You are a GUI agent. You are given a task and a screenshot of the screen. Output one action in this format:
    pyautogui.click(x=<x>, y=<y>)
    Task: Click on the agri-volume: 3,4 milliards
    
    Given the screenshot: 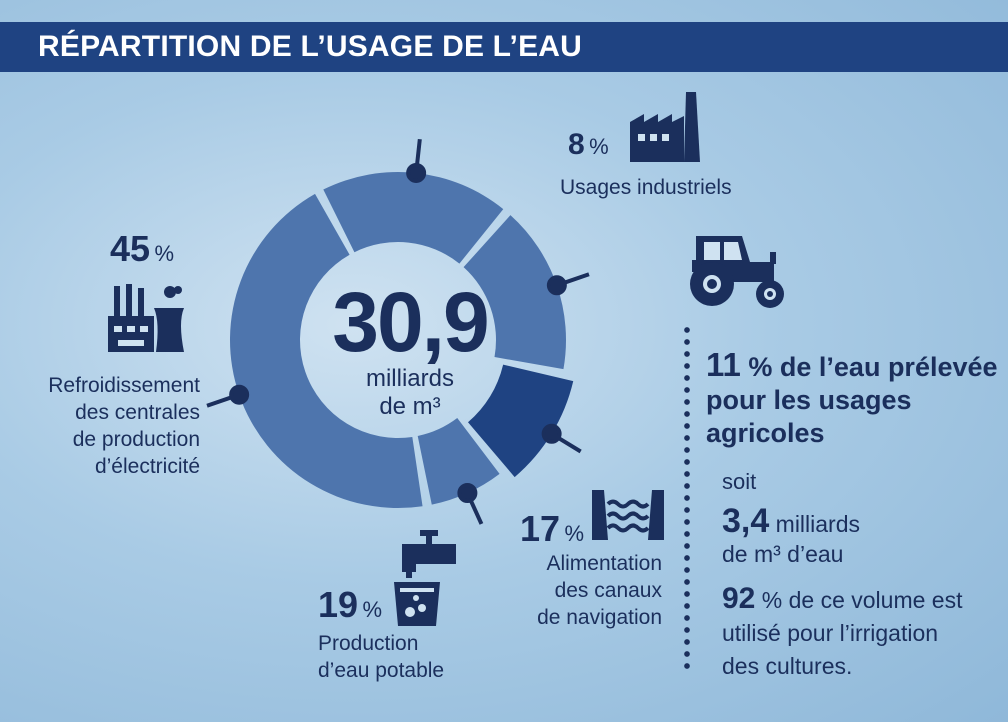 What is the action you would take?
    pyautogui.click(x=791, y=521)
    